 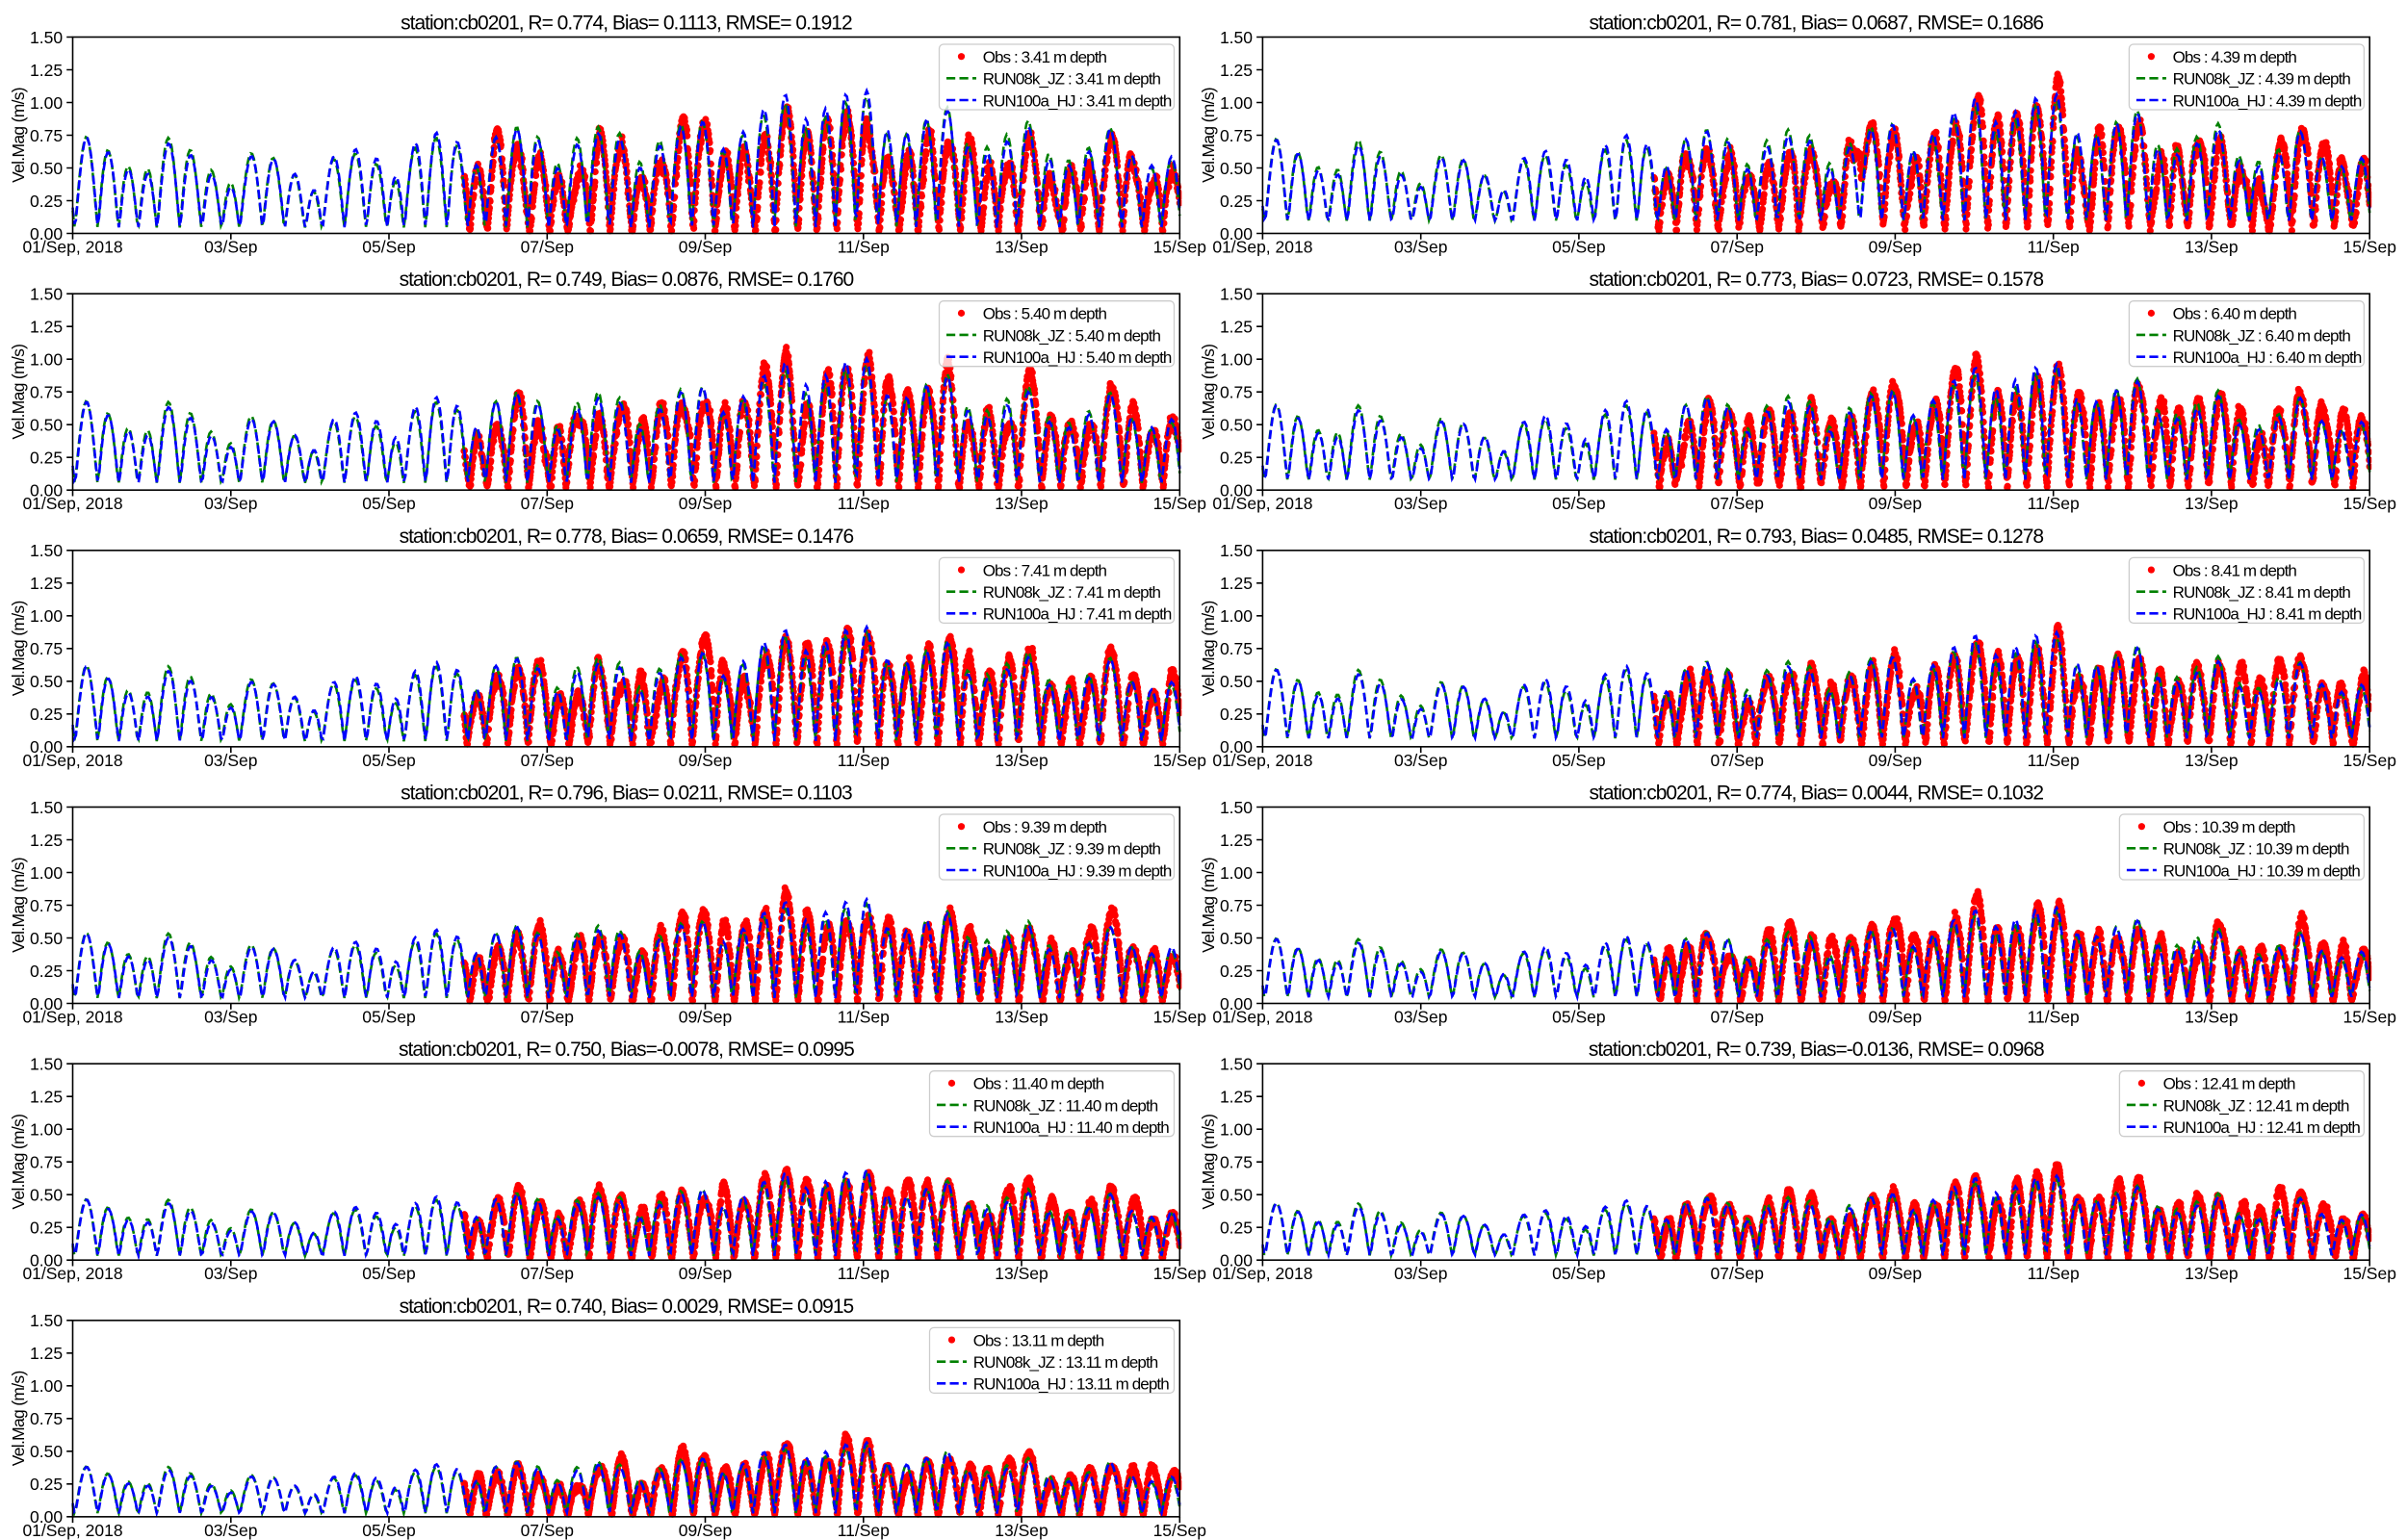 I want to click on svg-text: RUN08k_JZ : 12.41 m depth, so click(x=2256, y=1105).